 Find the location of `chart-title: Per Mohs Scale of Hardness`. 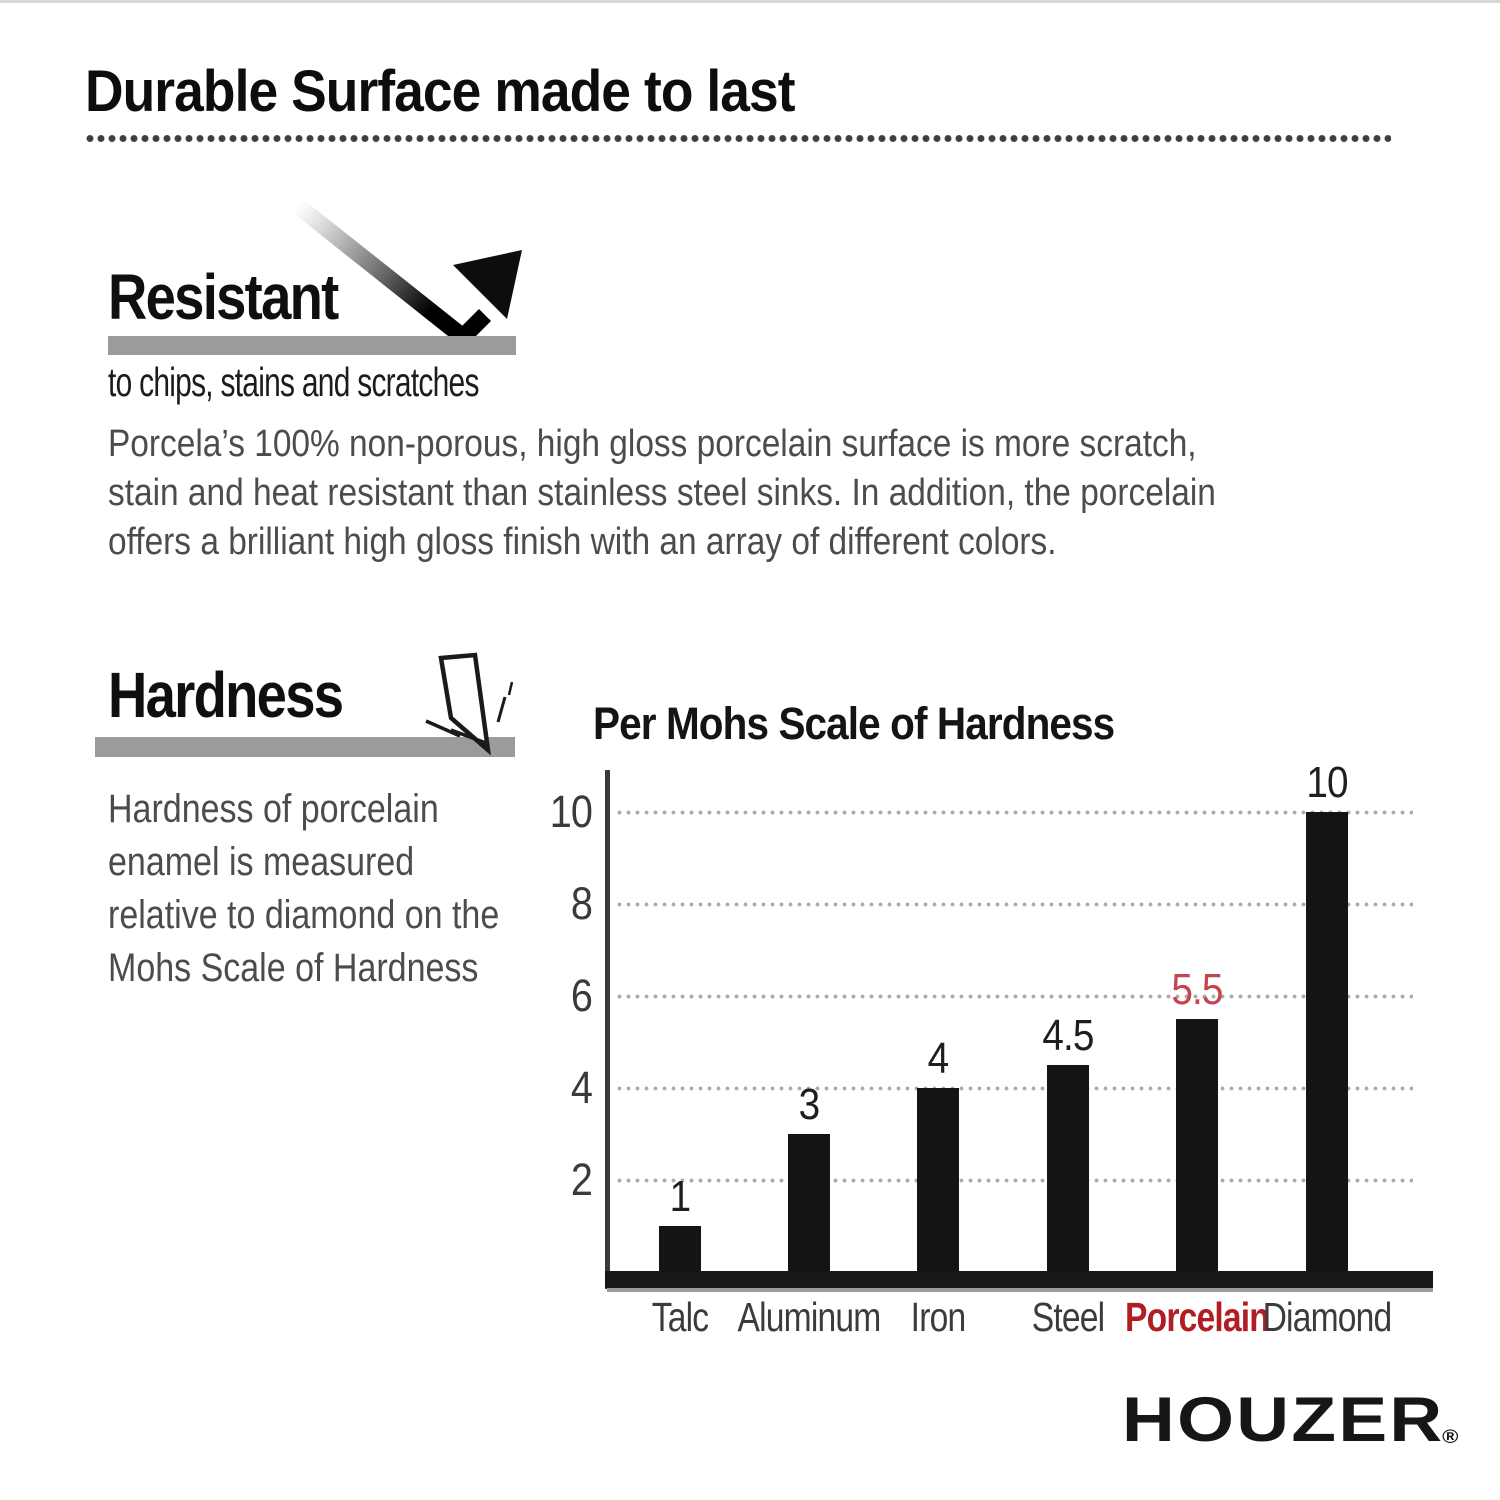

chart-title: Per Mohs Scale of Hardness is located at coordinates (854, 723).